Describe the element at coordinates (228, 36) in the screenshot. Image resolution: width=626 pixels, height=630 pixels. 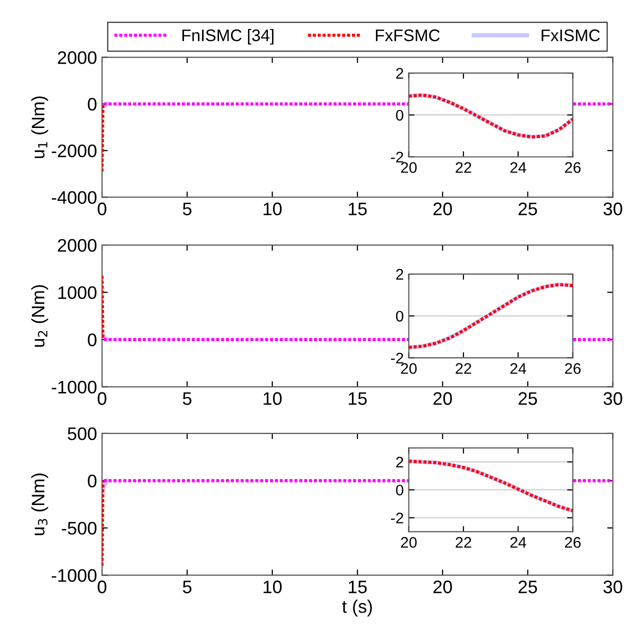
I see `legend-label: FnISMC [34]` at that location.